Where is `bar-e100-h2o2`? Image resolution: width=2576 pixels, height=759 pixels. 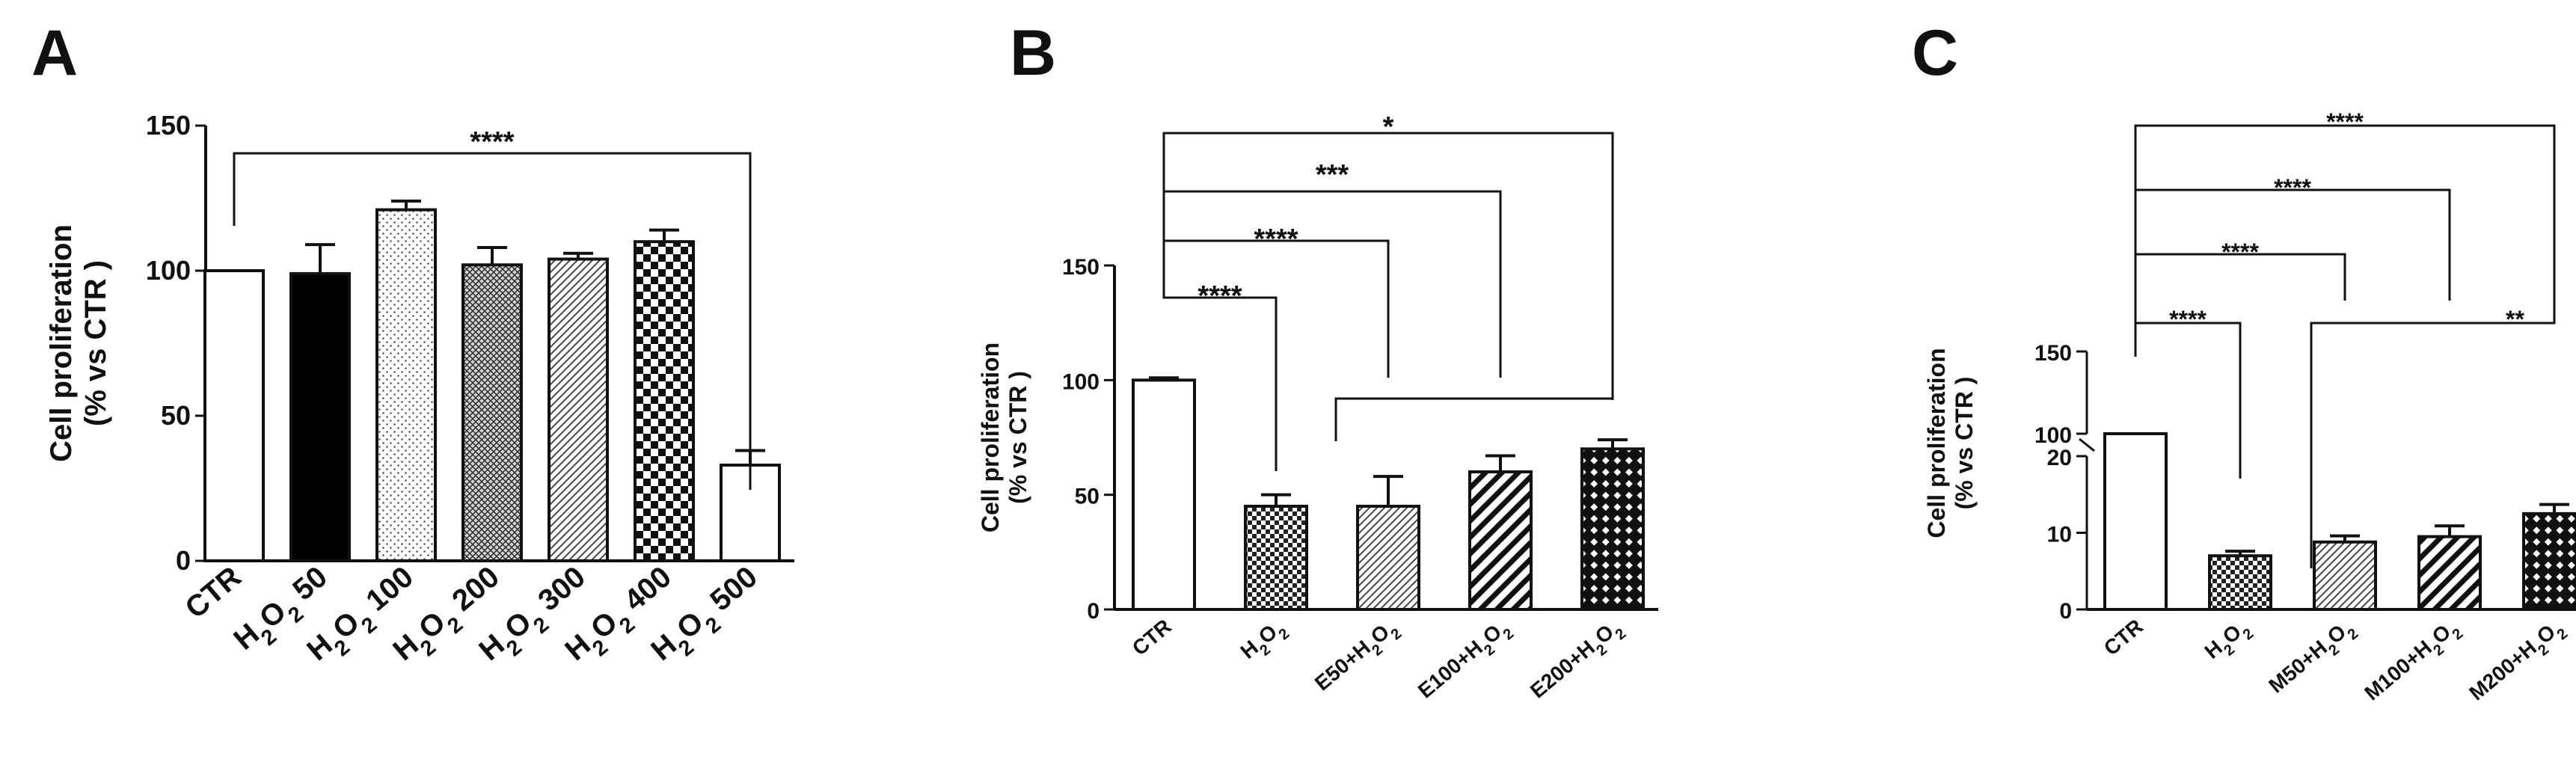
bar-e100-h2o2 is located at coordinates (1500, 540).